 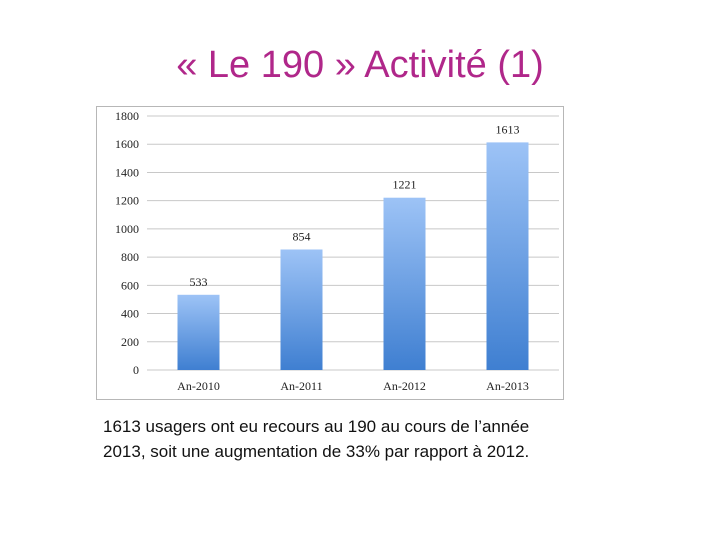 I want to click on data-label: 1613, so click(x=508, y=129).